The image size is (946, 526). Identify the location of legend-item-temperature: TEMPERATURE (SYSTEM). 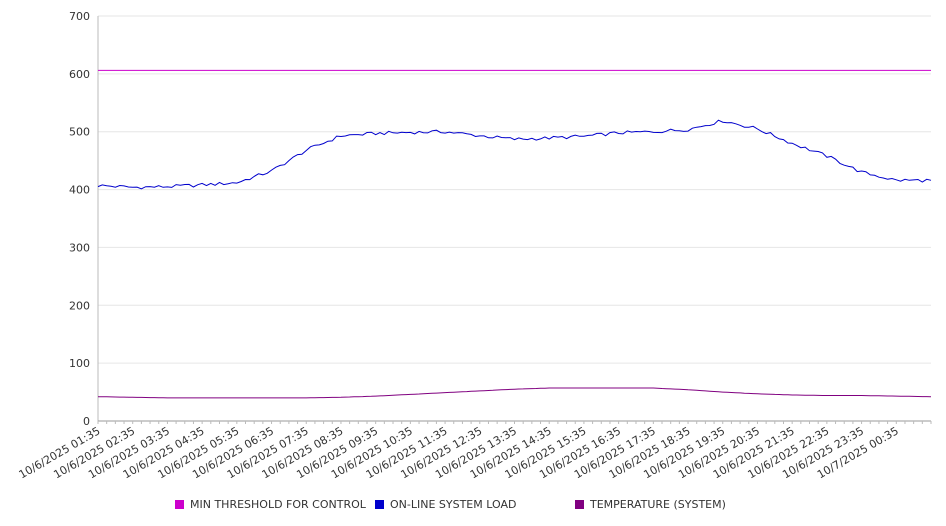
(650, 504).